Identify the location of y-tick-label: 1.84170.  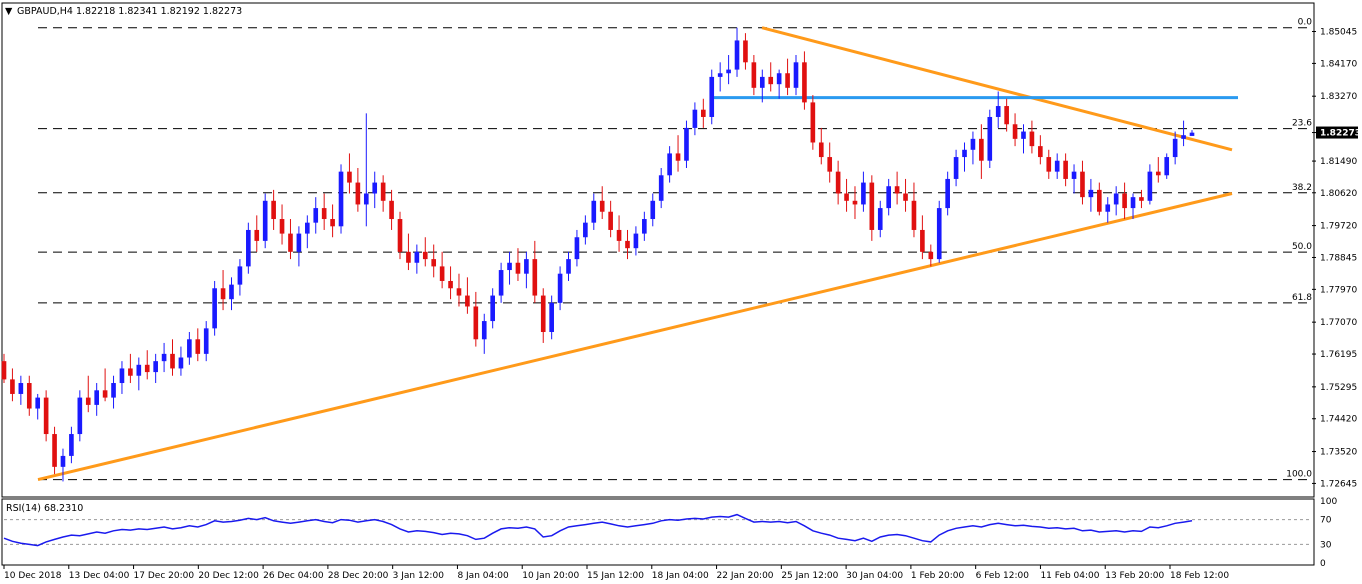
(1338, 64).